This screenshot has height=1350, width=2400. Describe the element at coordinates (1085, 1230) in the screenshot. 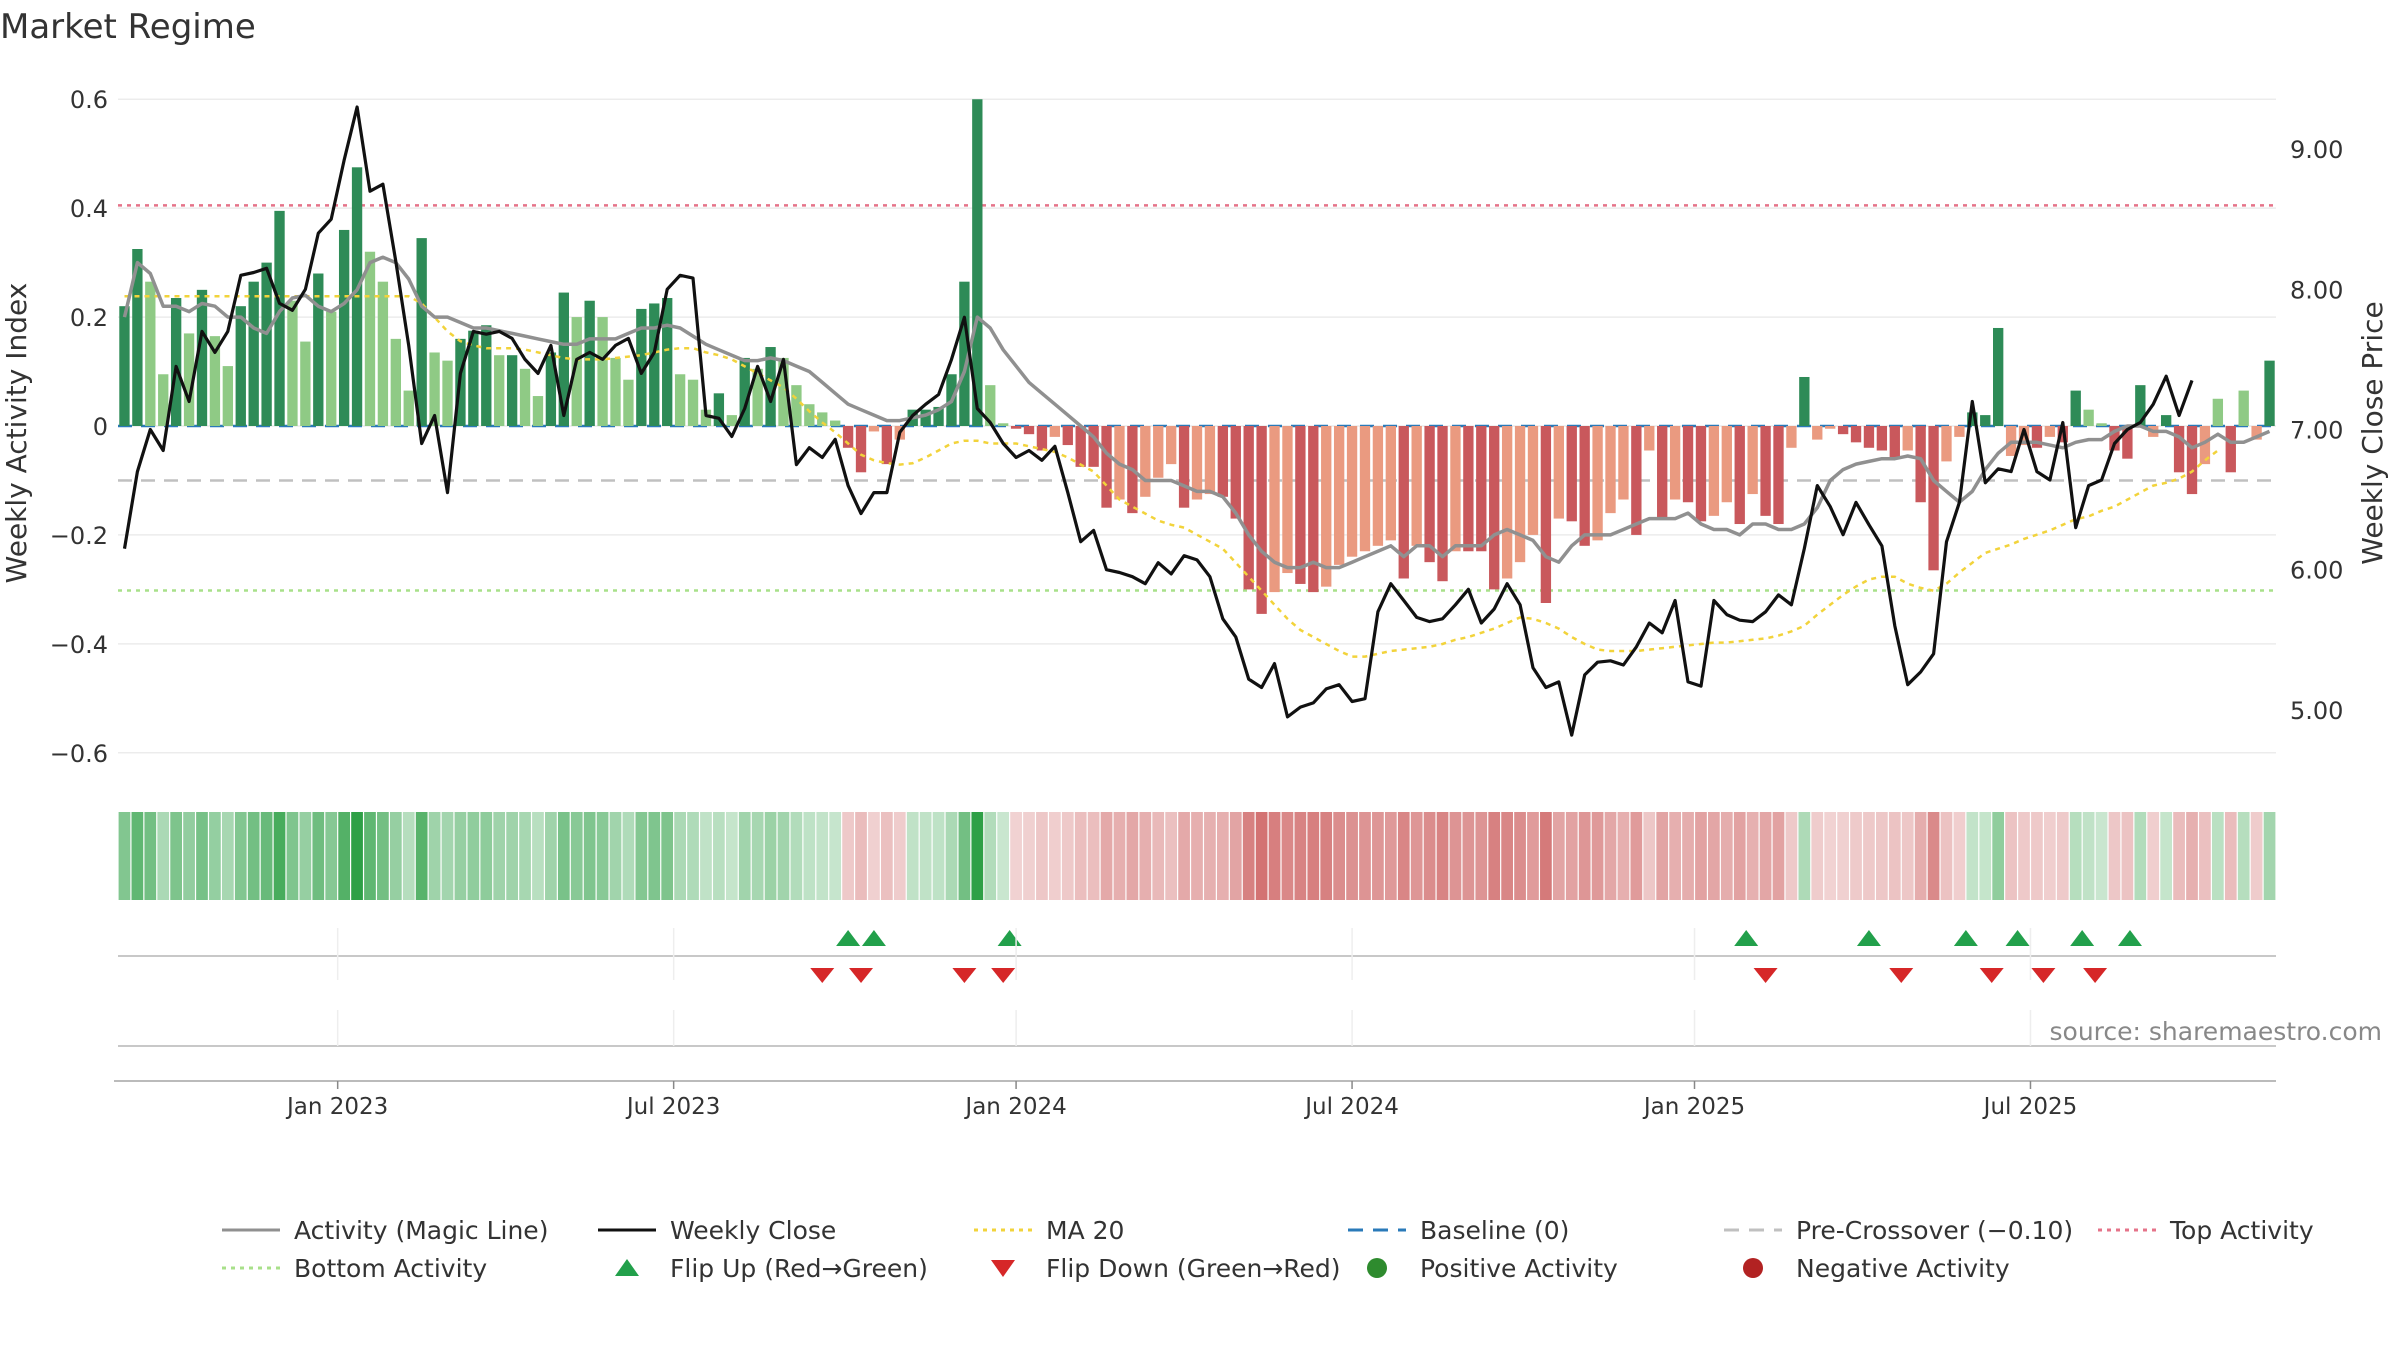

I see `legend-label: MA 20` at that location.